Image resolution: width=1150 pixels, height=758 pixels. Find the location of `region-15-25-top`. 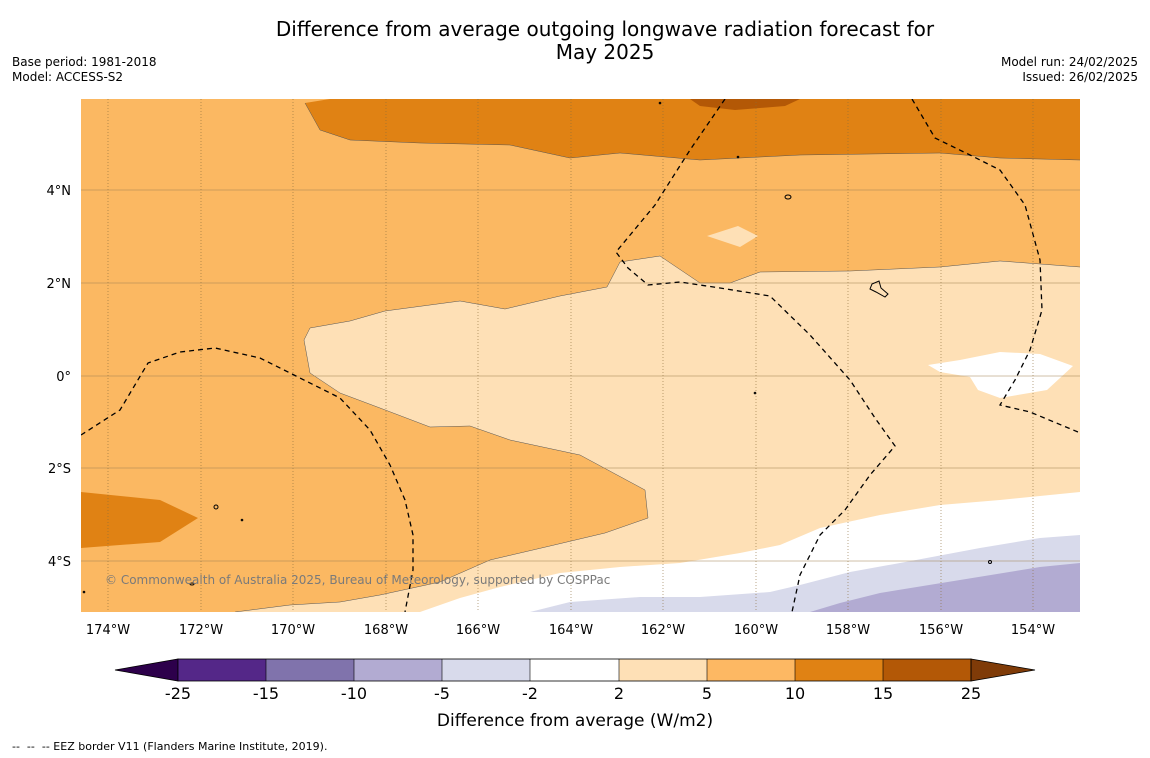

region-15-25-top is located at coordinates (745, 104).